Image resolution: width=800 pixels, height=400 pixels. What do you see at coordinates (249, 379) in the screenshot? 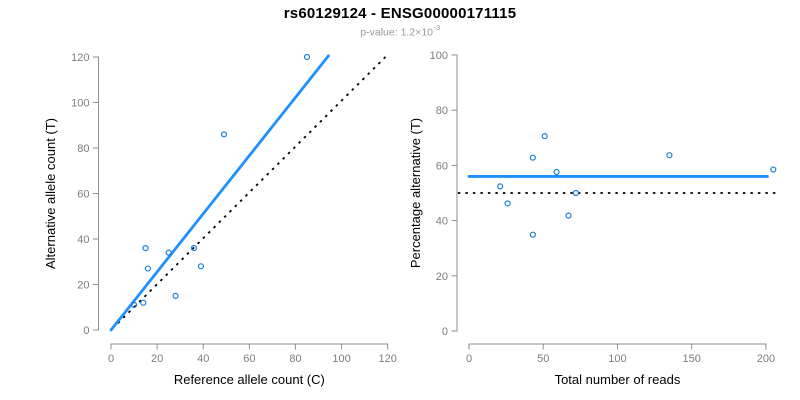
I see `x-axis-title: Reference allele count (C)` at bounding box center [249, 379].